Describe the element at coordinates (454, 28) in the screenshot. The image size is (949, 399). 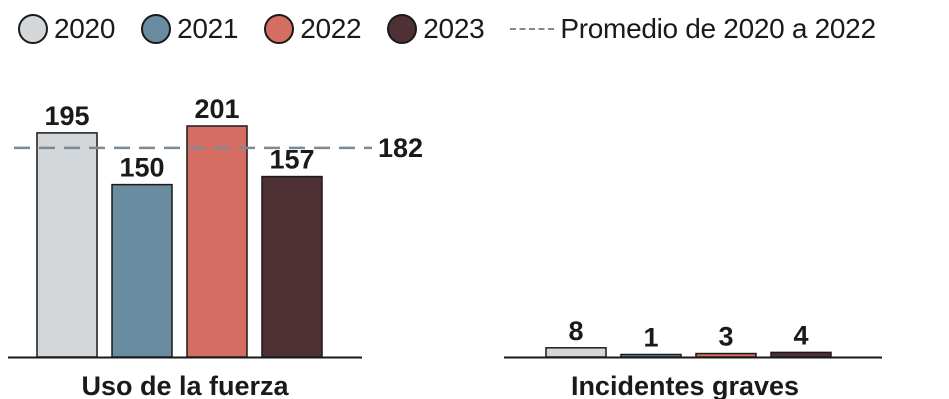
I see `legend-label-2023: 2023` at that location.